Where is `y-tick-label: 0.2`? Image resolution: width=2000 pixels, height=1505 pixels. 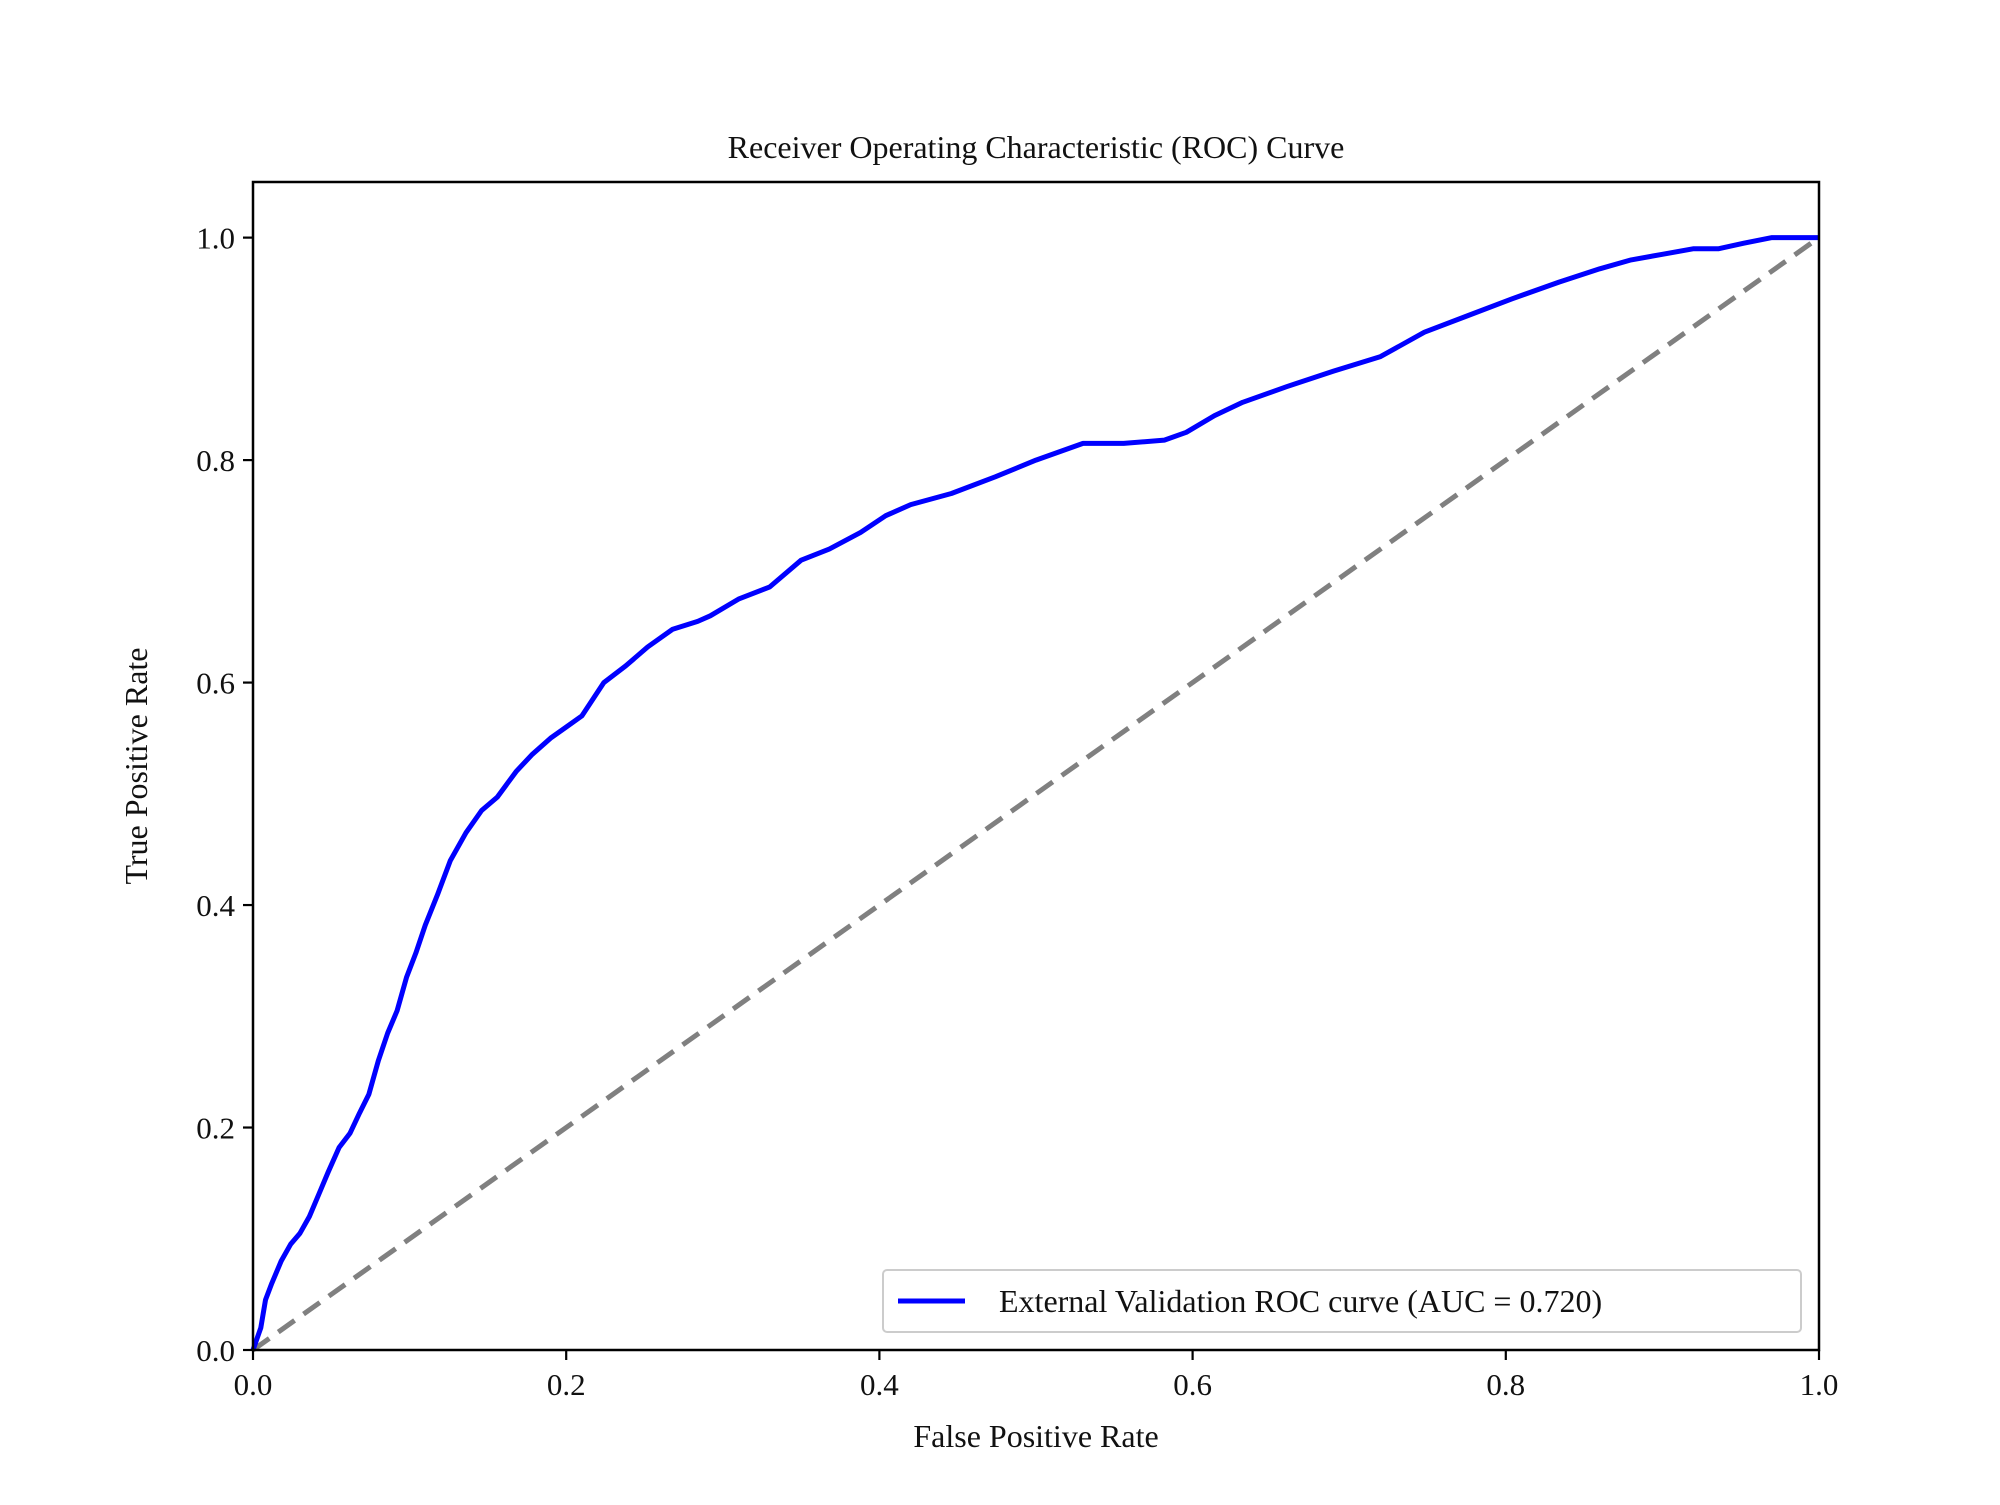
y-tick-label: 0.2 is located at coordinates (215, 1128).